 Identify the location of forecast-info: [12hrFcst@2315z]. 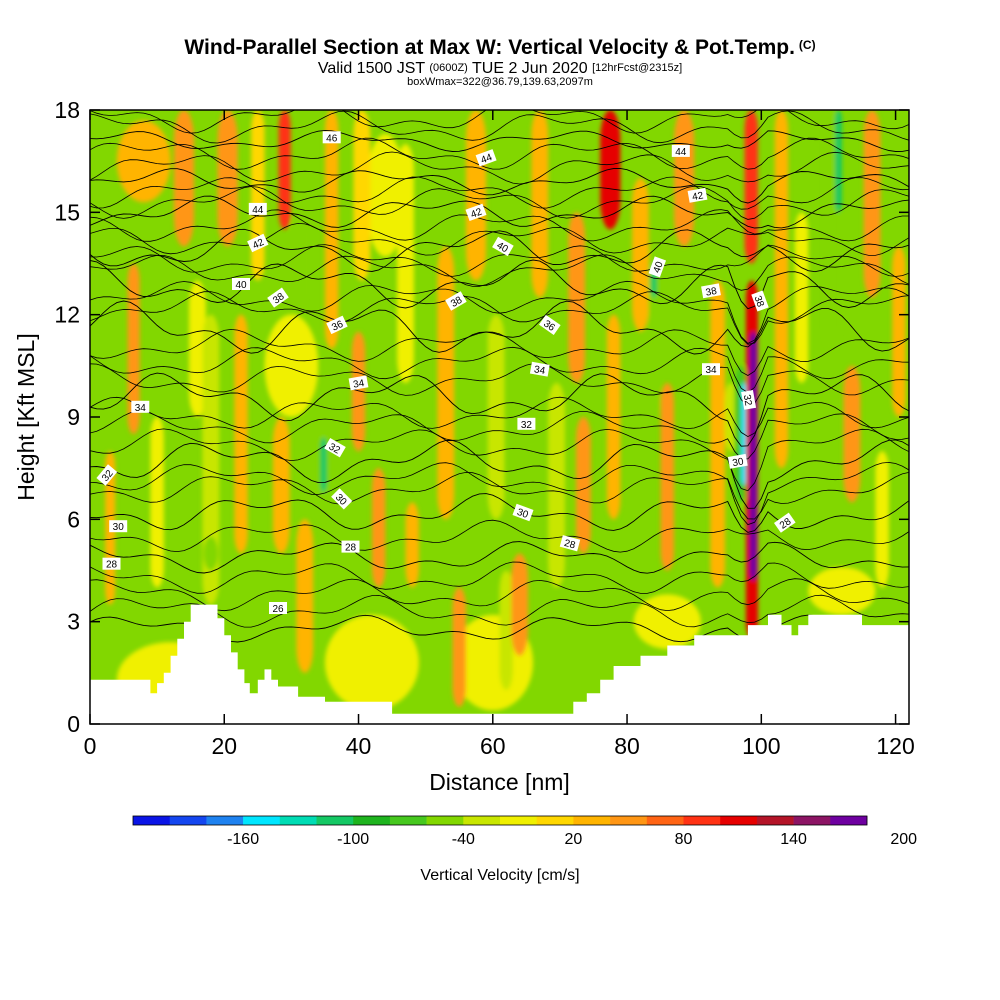
(637, 68).